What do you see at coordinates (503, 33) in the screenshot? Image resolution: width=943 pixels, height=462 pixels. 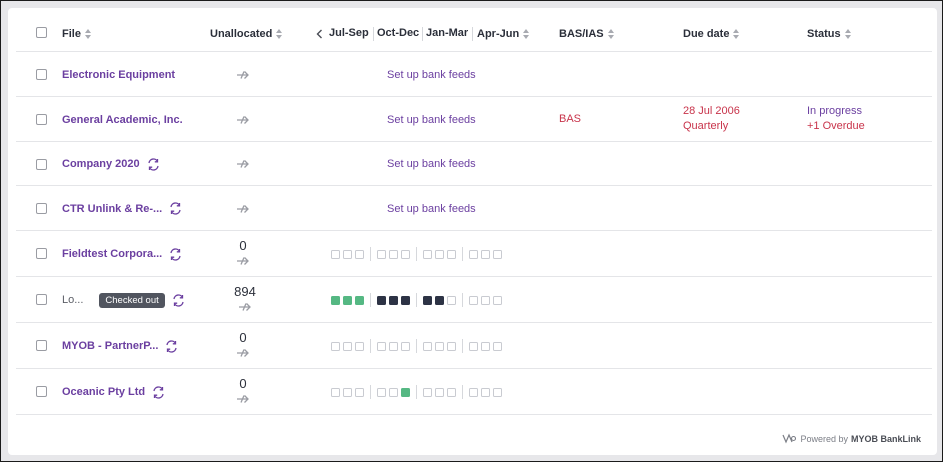 I see `column-header-q4: Apr-Jun` at bounding box center [503, 33].